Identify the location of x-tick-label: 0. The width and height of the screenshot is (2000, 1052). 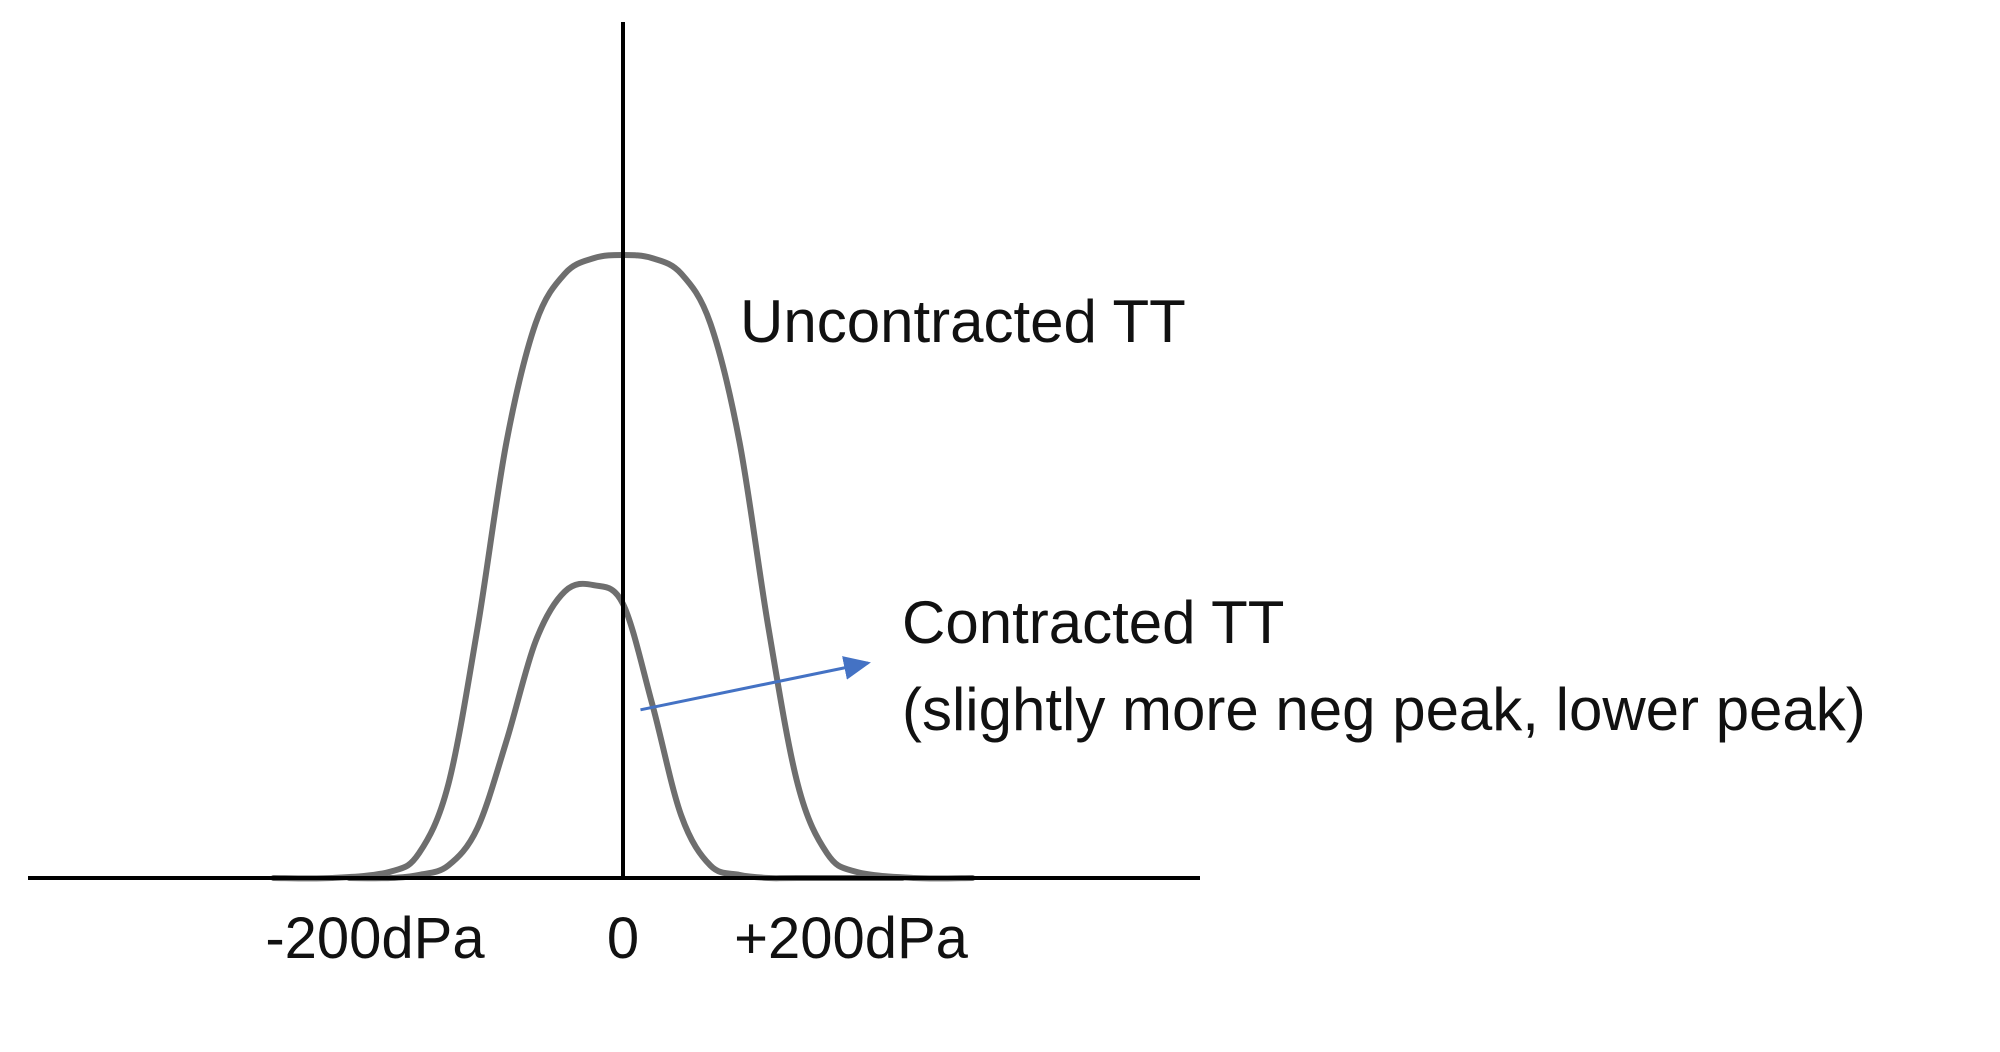
(623, 938).